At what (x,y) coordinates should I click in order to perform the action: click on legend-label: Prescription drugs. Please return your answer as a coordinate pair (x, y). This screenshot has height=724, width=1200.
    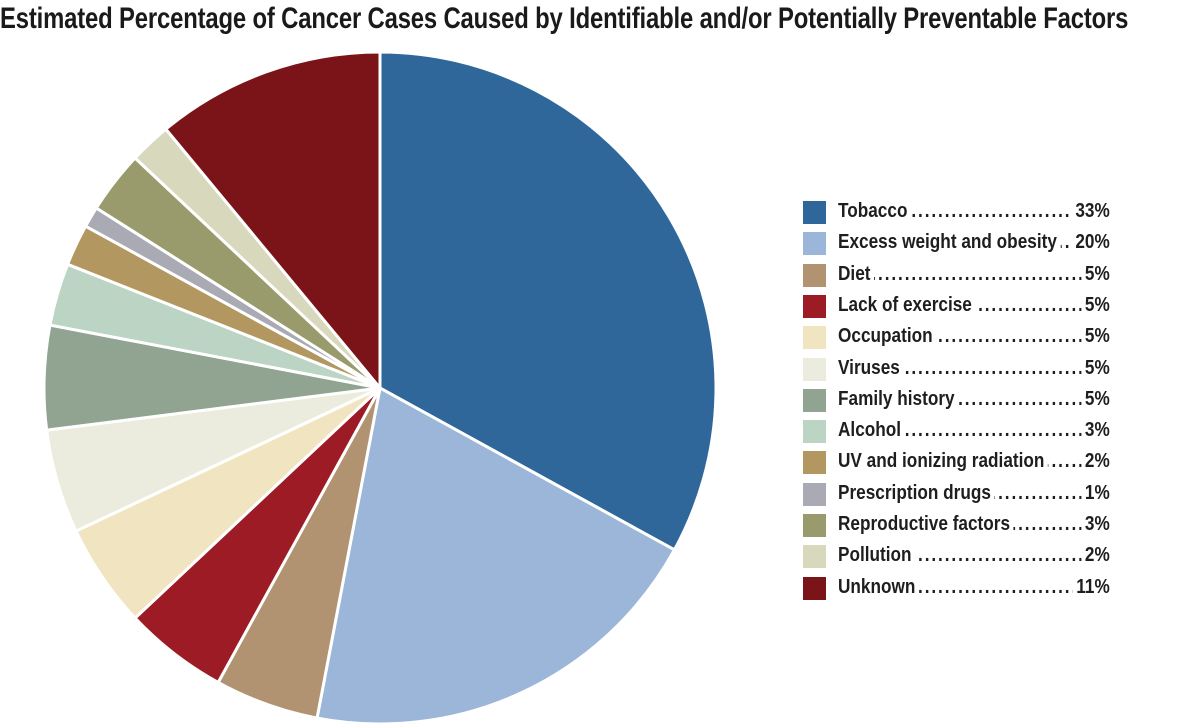
    Looking at the image, I should click on (916, 492).